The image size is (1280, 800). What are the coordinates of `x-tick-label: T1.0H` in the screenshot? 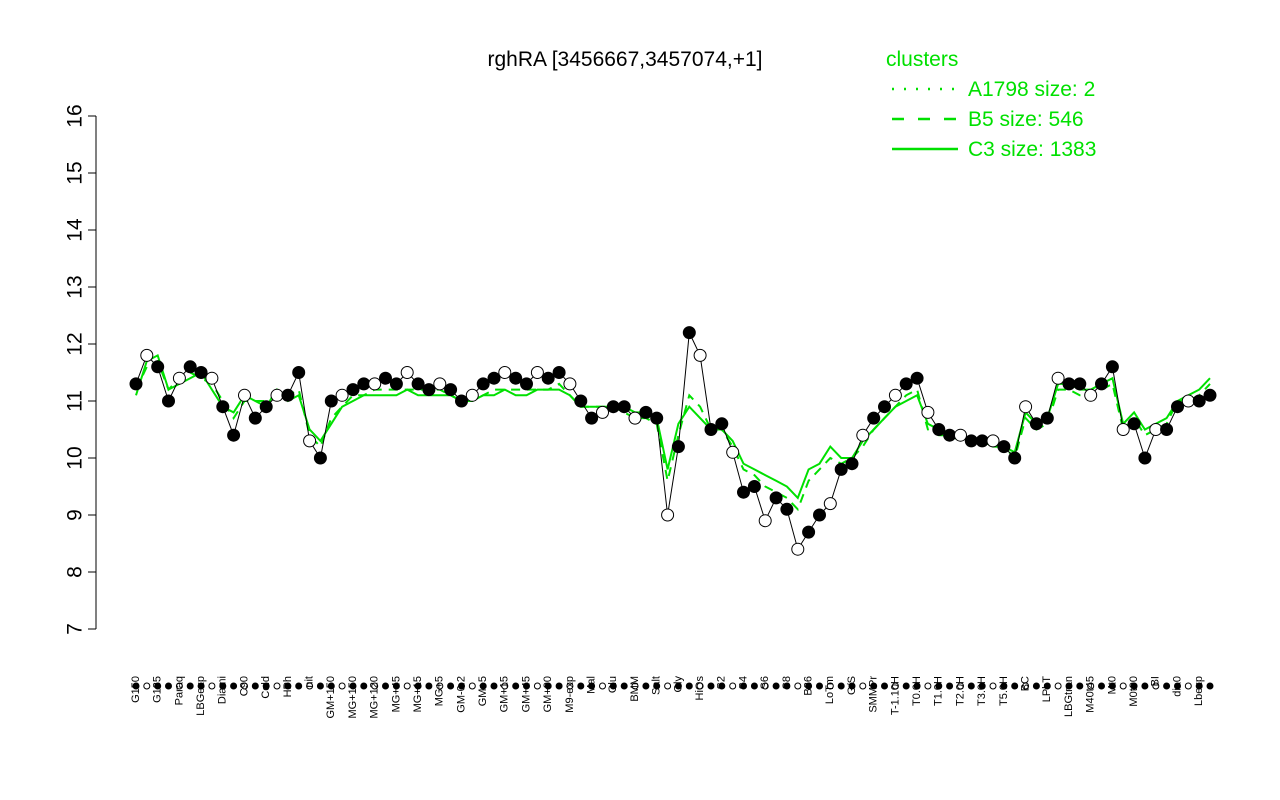 It's located at (939, 691).